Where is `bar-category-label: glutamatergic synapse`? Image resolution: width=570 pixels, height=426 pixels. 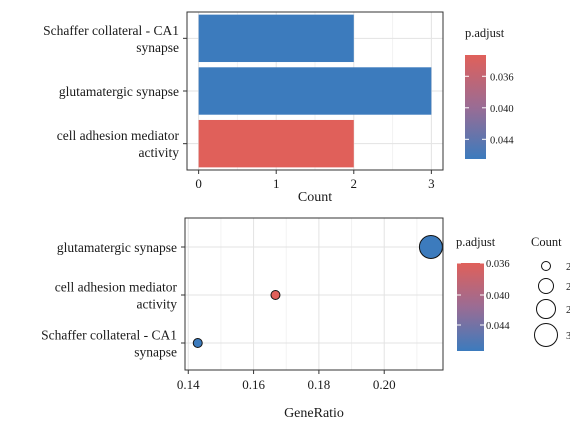
bar-category-label: glutamatergic synapse is located at coordinates (119, 91).